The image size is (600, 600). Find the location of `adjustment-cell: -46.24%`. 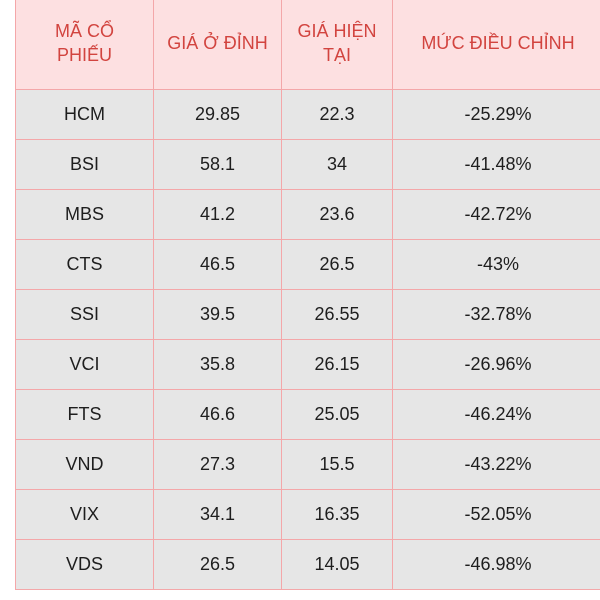

adjustment-cell: -46.24% is located at coordinates (496, 414).